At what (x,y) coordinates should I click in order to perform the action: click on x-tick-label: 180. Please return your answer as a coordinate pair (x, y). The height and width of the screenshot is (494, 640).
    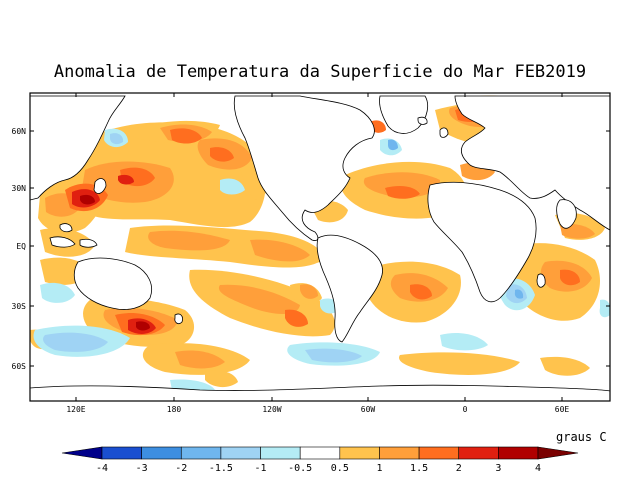
    Looking at the image, I should click on (174, 409).